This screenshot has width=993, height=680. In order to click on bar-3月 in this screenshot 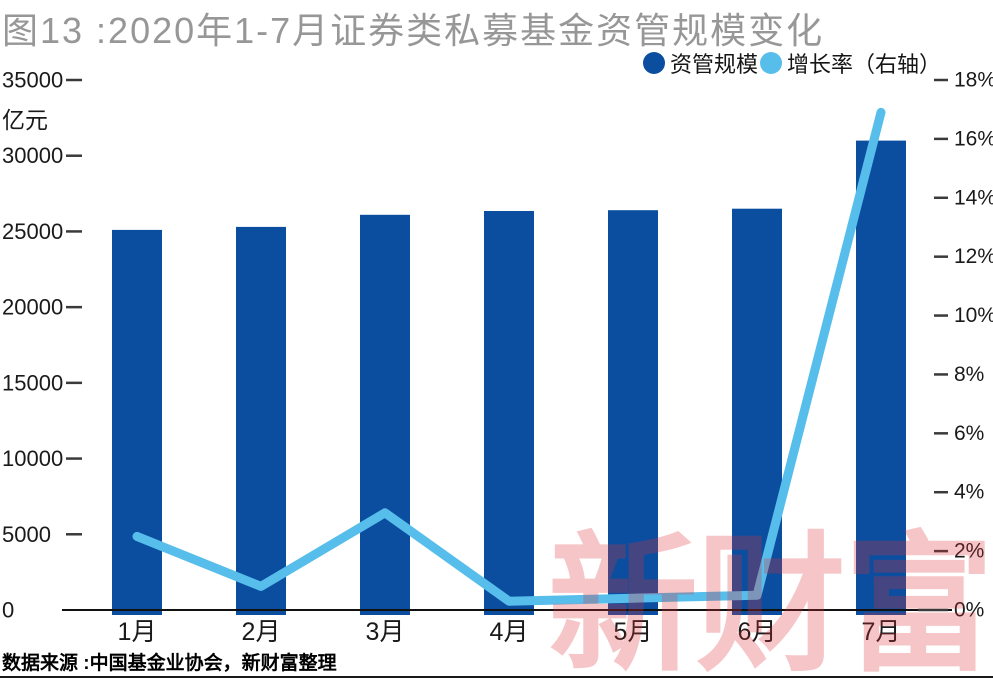, I will do `click(385, 415)`.